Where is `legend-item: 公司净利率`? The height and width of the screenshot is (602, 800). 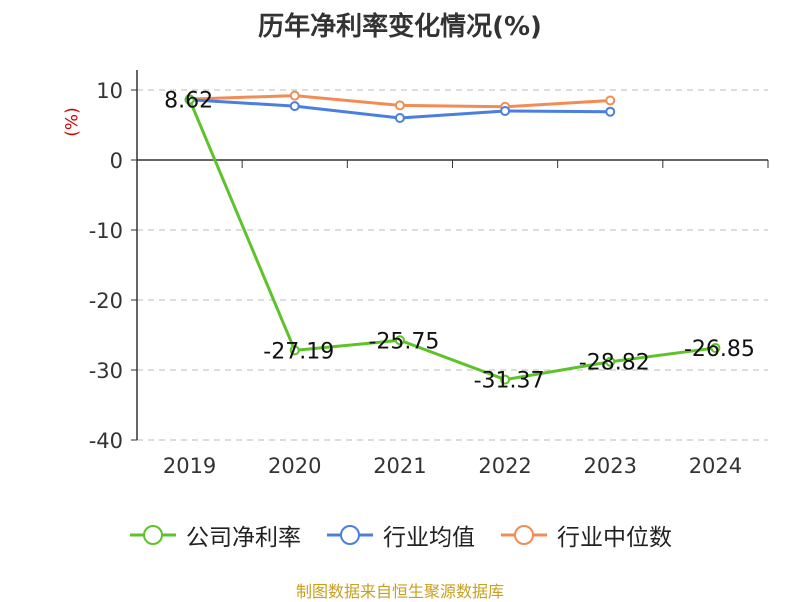
legend-item: 公司净利率 is located at coordinates (214, 535).